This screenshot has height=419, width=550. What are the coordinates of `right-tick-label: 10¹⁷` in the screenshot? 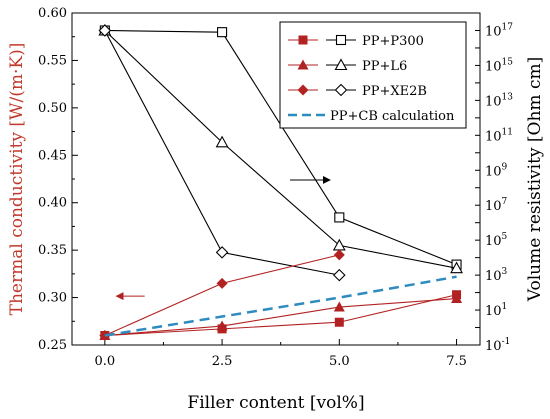 It's located at (499, 30).